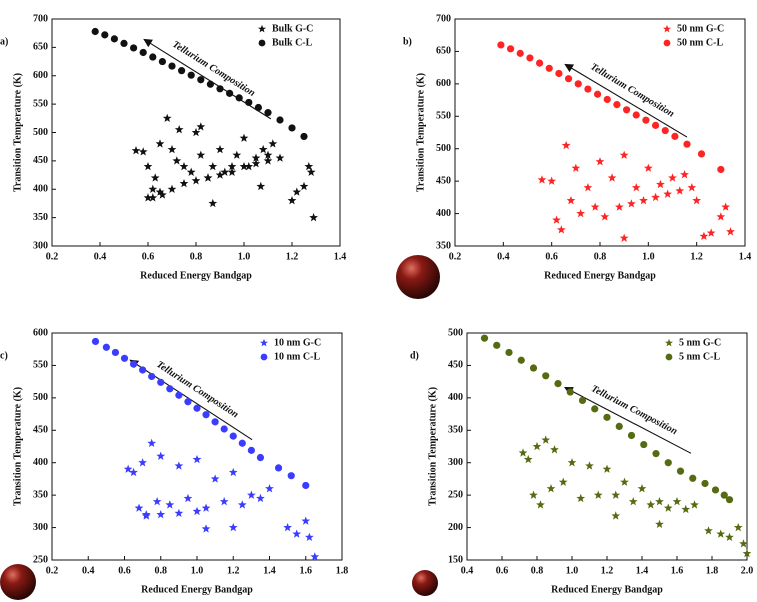  Describe the element at coordinates (342, 570) in the screenshot. I see `x-tick-label: 1.8` at that location.